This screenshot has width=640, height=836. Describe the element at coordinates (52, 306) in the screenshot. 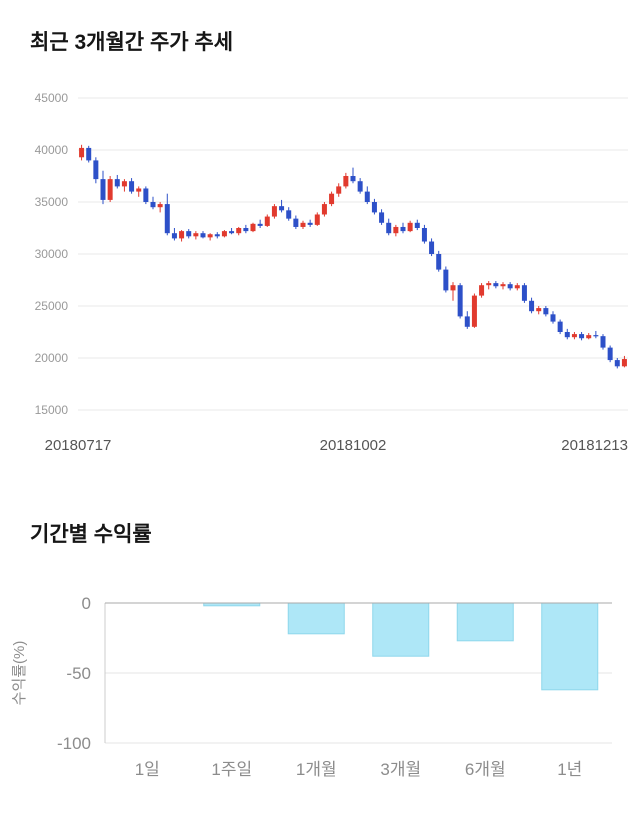

I see `y-tick-label: 25000` at that location.